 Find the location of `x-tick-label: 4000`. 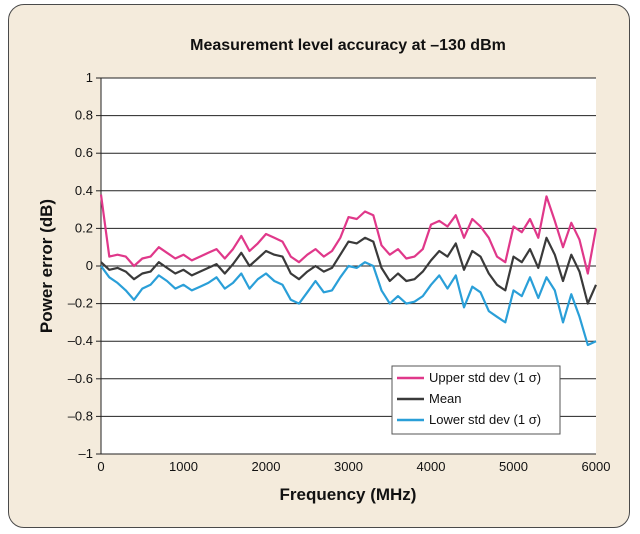

x-tick-label: 4000 is located at coordinates (431, 466).